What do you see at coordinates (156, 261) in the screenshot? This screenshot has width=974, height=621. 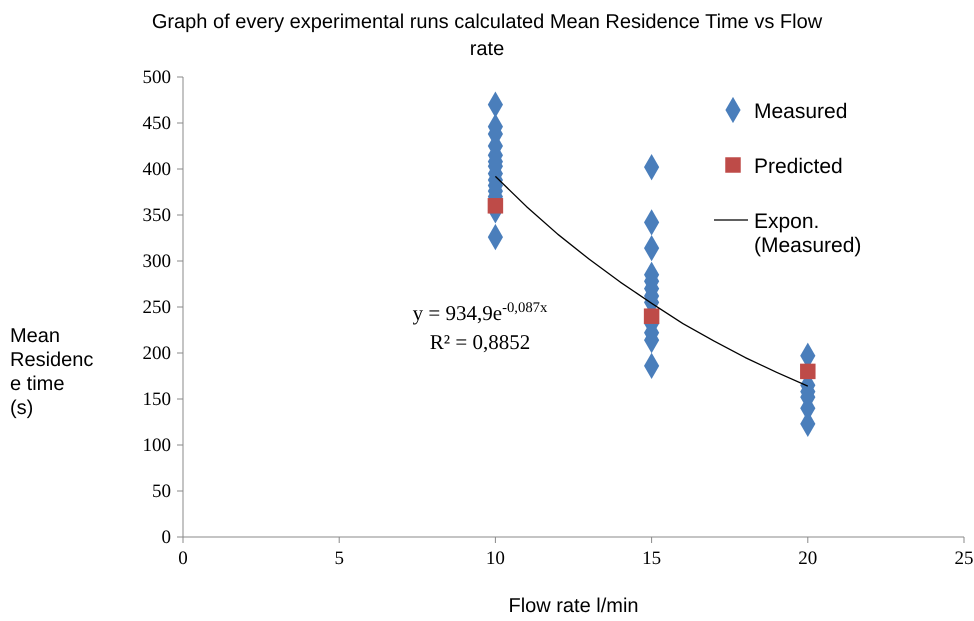 I see `y-tick-label: 300` at bounding box center [156, 261].